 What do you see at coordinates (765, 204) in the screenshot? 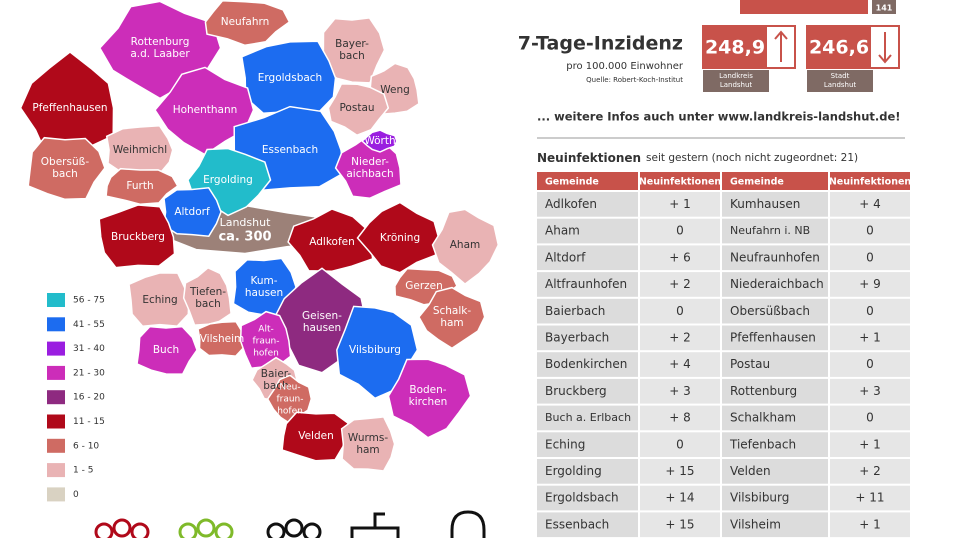
I see `table-text: Kumhausen` at bounding box center [765, 204].